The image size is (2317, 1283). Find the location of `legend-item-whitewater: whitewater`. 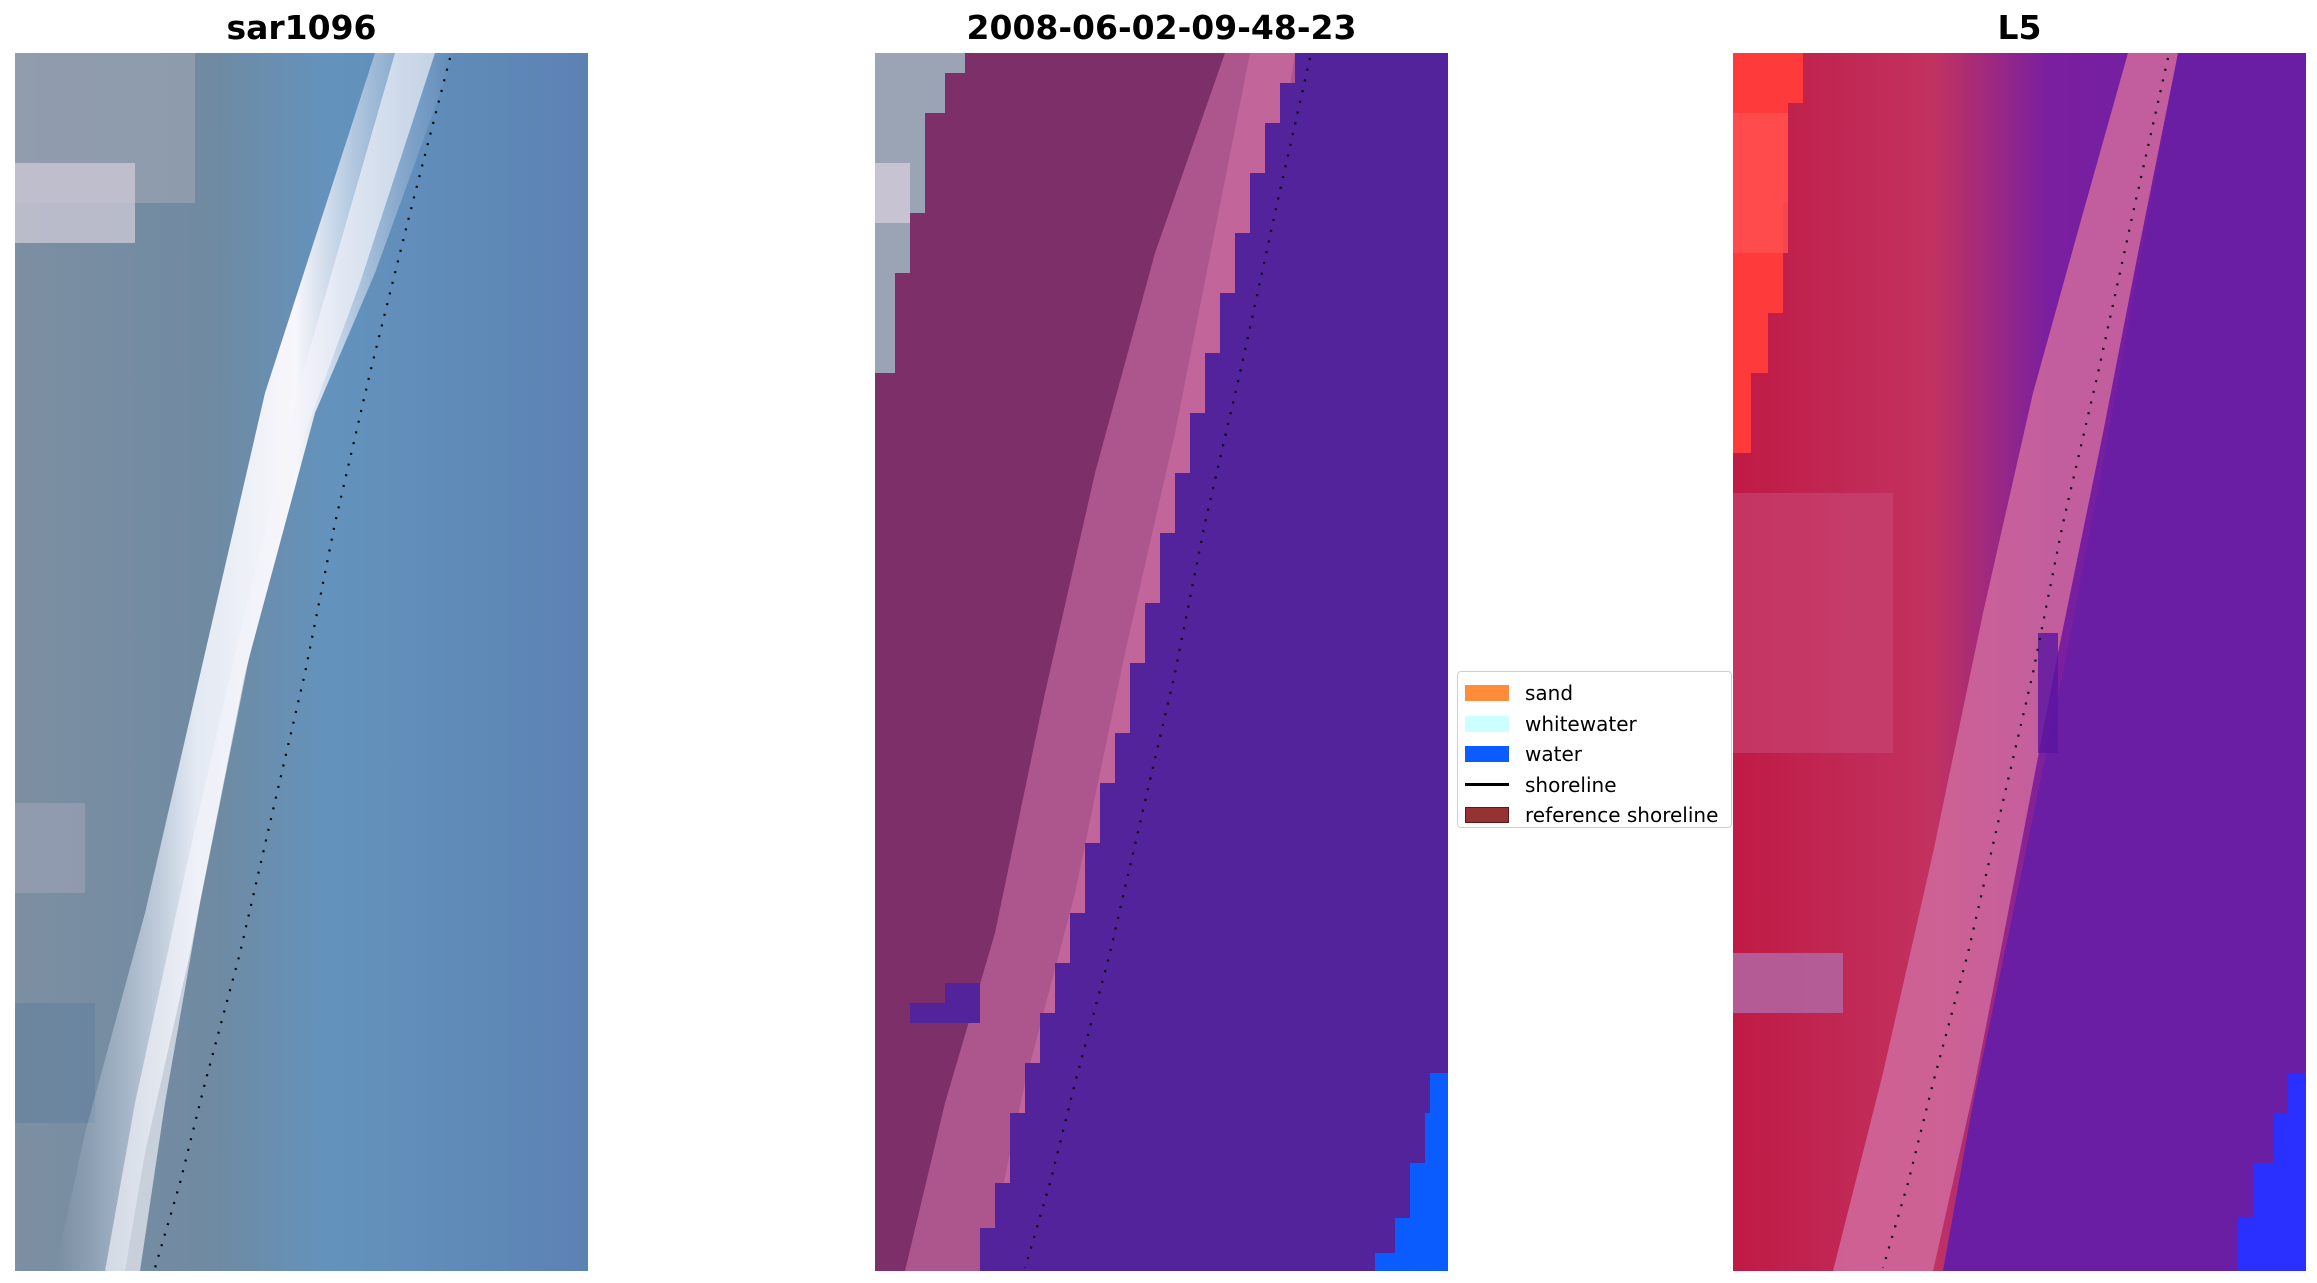

legend-item-whitewater: whitewater is located at coordinates (1594, 724).